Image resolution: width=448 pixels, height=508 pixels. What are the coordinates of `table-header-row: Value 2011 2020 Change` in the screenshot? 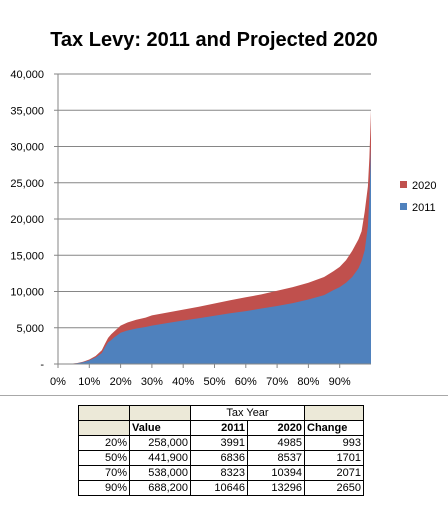 It's located at (221, 428).